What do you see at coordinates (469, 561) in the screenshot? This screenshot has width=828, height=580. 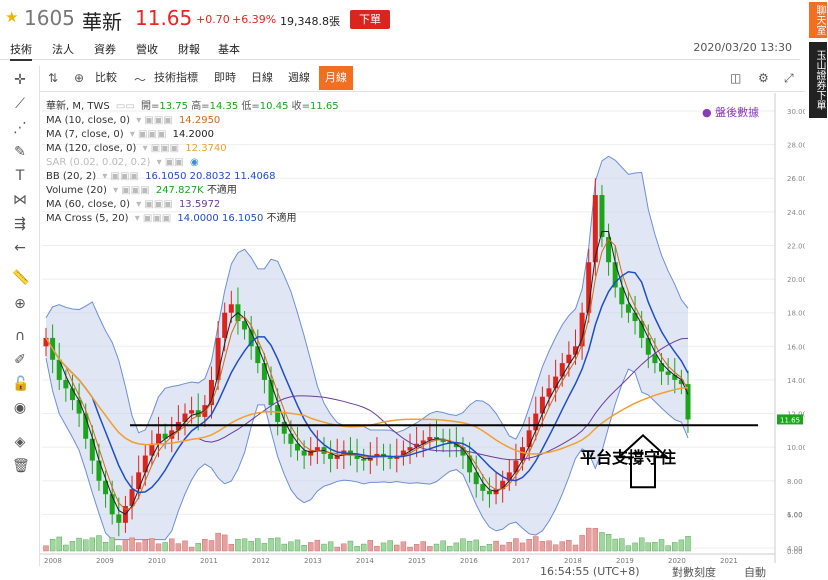 I see `time-tick-label: 2016` at bounding box center [469, 561].